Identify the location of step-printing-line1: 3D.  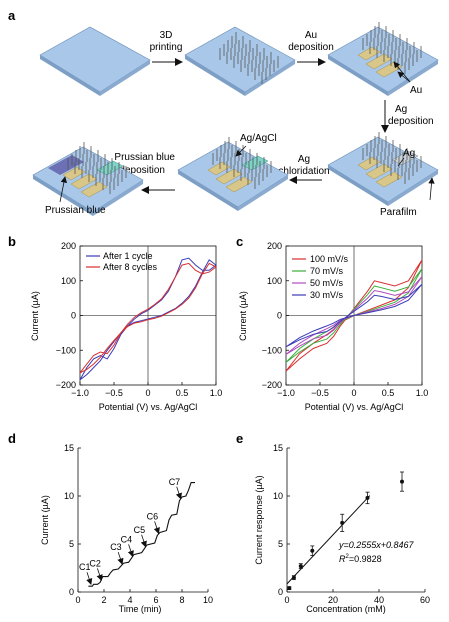
(166, 35).